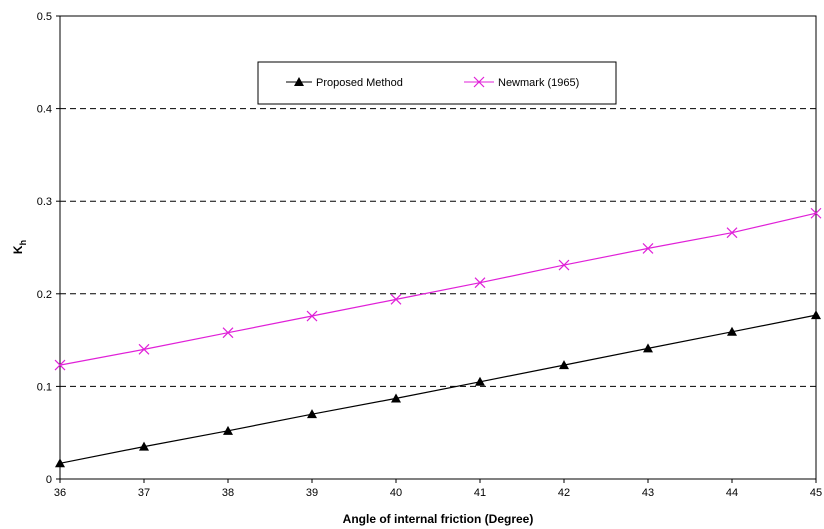  What do you see at coordinates (438, 519) in the screenshot?
I see `x-axis-title: Angle of internal friction (Degree)` at bounding box center [438, 519].